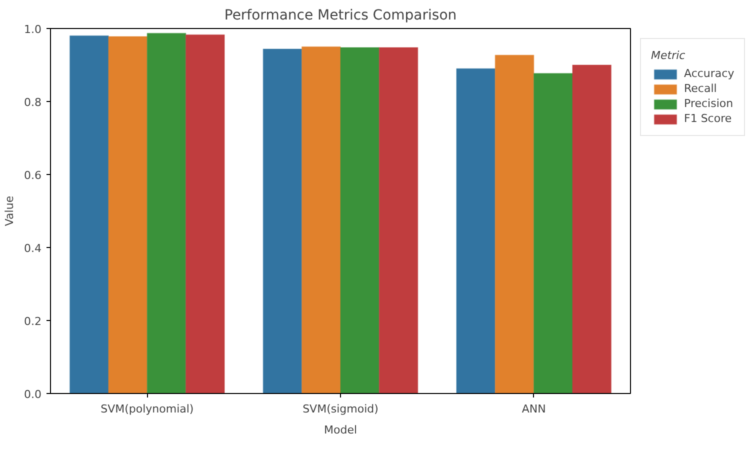 The width and height of the screenshot is (755, 453). I want to click on legend-label: Recall, so click(700, 88).